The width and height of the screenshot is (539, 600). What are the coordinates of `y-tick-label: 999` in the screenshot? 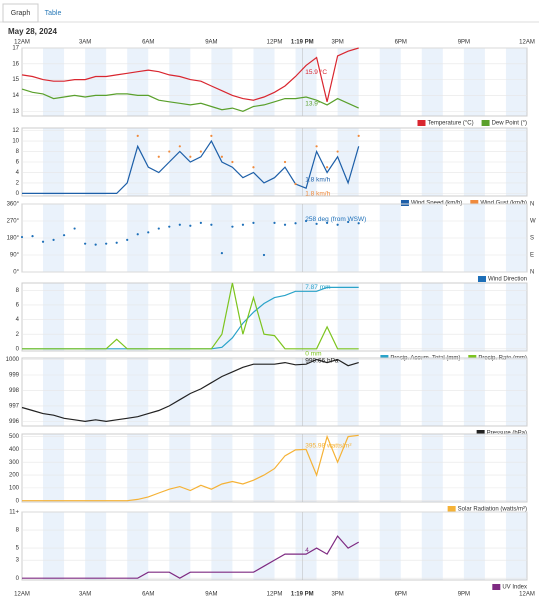 It's located at (14, 376).